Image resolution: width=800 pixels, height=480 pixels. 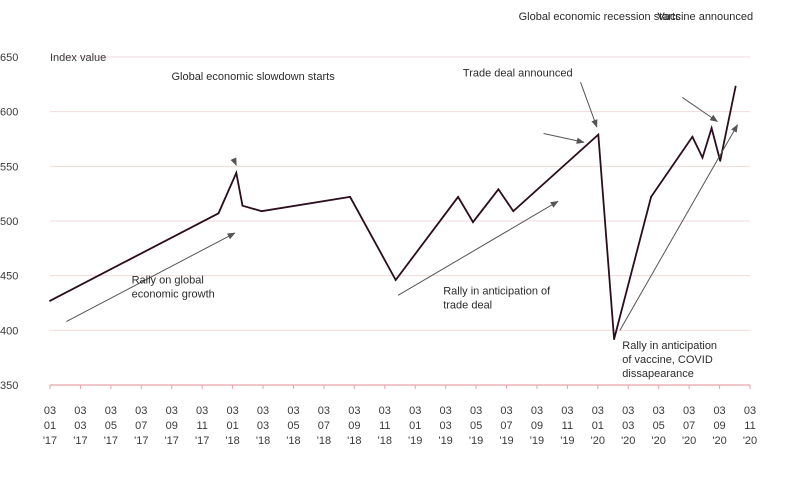 I want to click on x-tick-label: 03 05'17, so click(x=111, y=426).